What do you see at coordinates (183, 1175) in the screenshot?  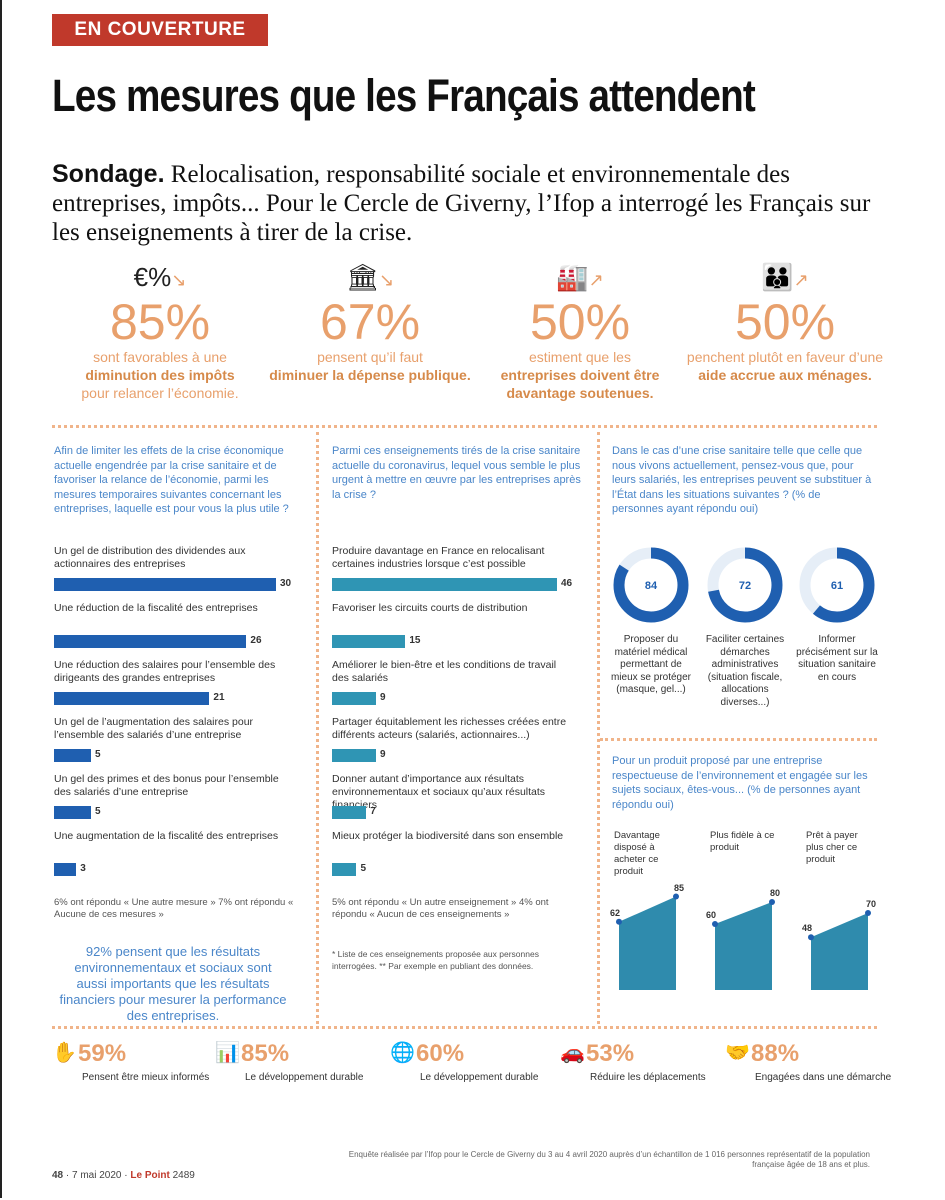 I see `issue-number: 2489` at bounding box center [183, 1175].